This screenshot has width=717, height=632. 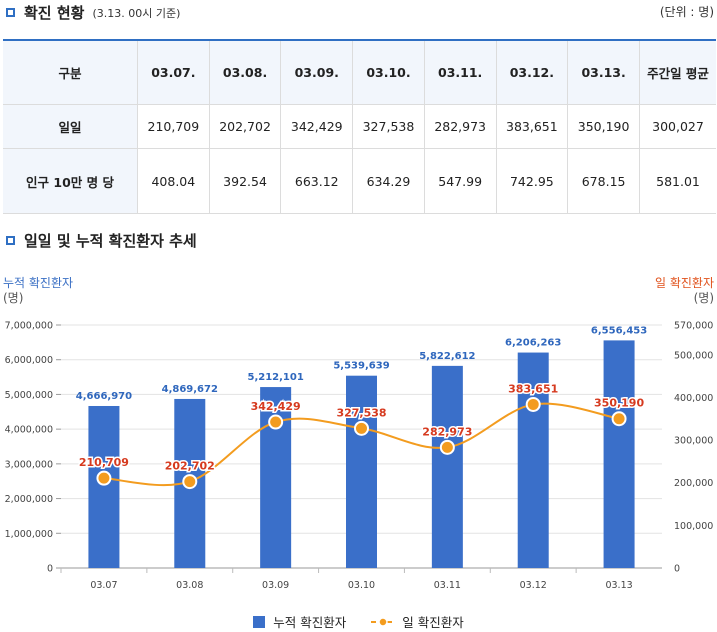 I want to click on table-header-cell: 03.09., so click(x=317, y=72).